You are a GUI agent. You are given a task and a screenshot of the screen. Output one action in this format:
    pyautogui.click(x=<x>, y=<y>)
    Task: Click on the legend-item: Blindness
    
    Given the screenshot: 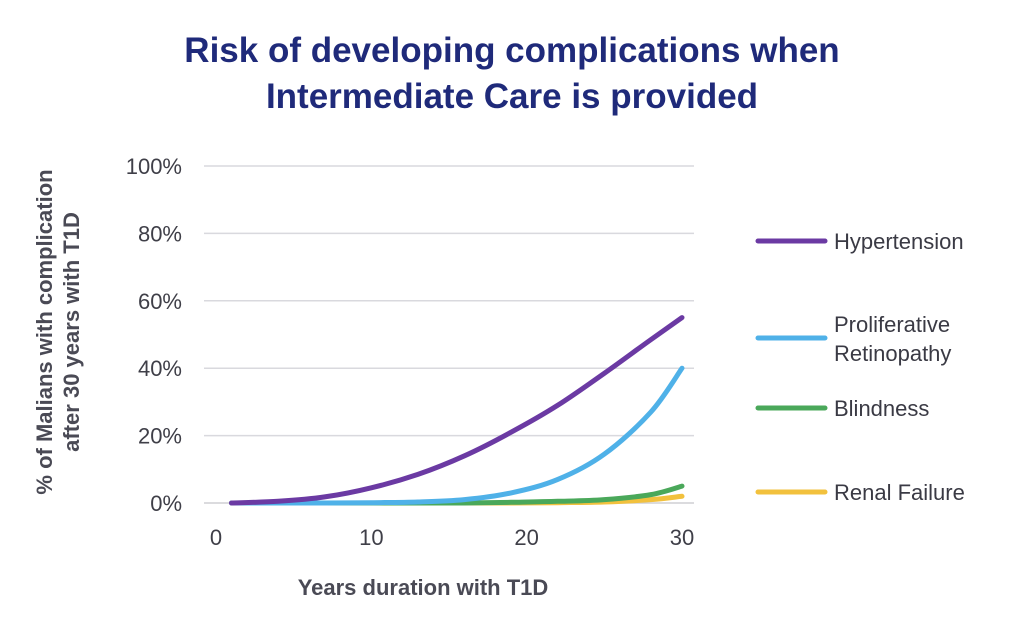 What is the action you would take?
    pyautogui.click(x=842, y=408)
    